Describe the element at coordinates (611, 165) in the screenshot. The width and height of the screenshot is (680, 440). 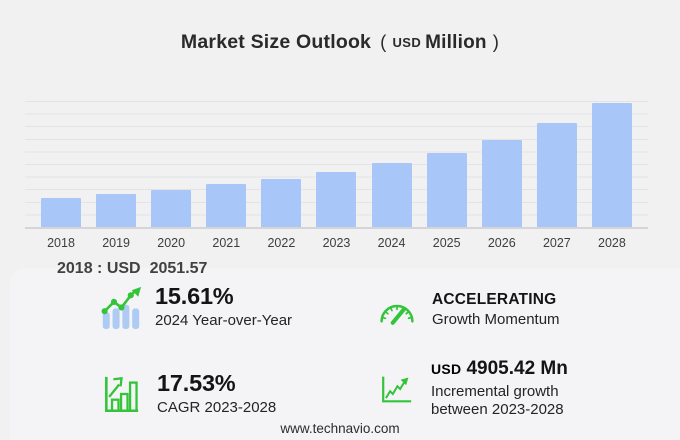
I see `bar-2028` at that location.